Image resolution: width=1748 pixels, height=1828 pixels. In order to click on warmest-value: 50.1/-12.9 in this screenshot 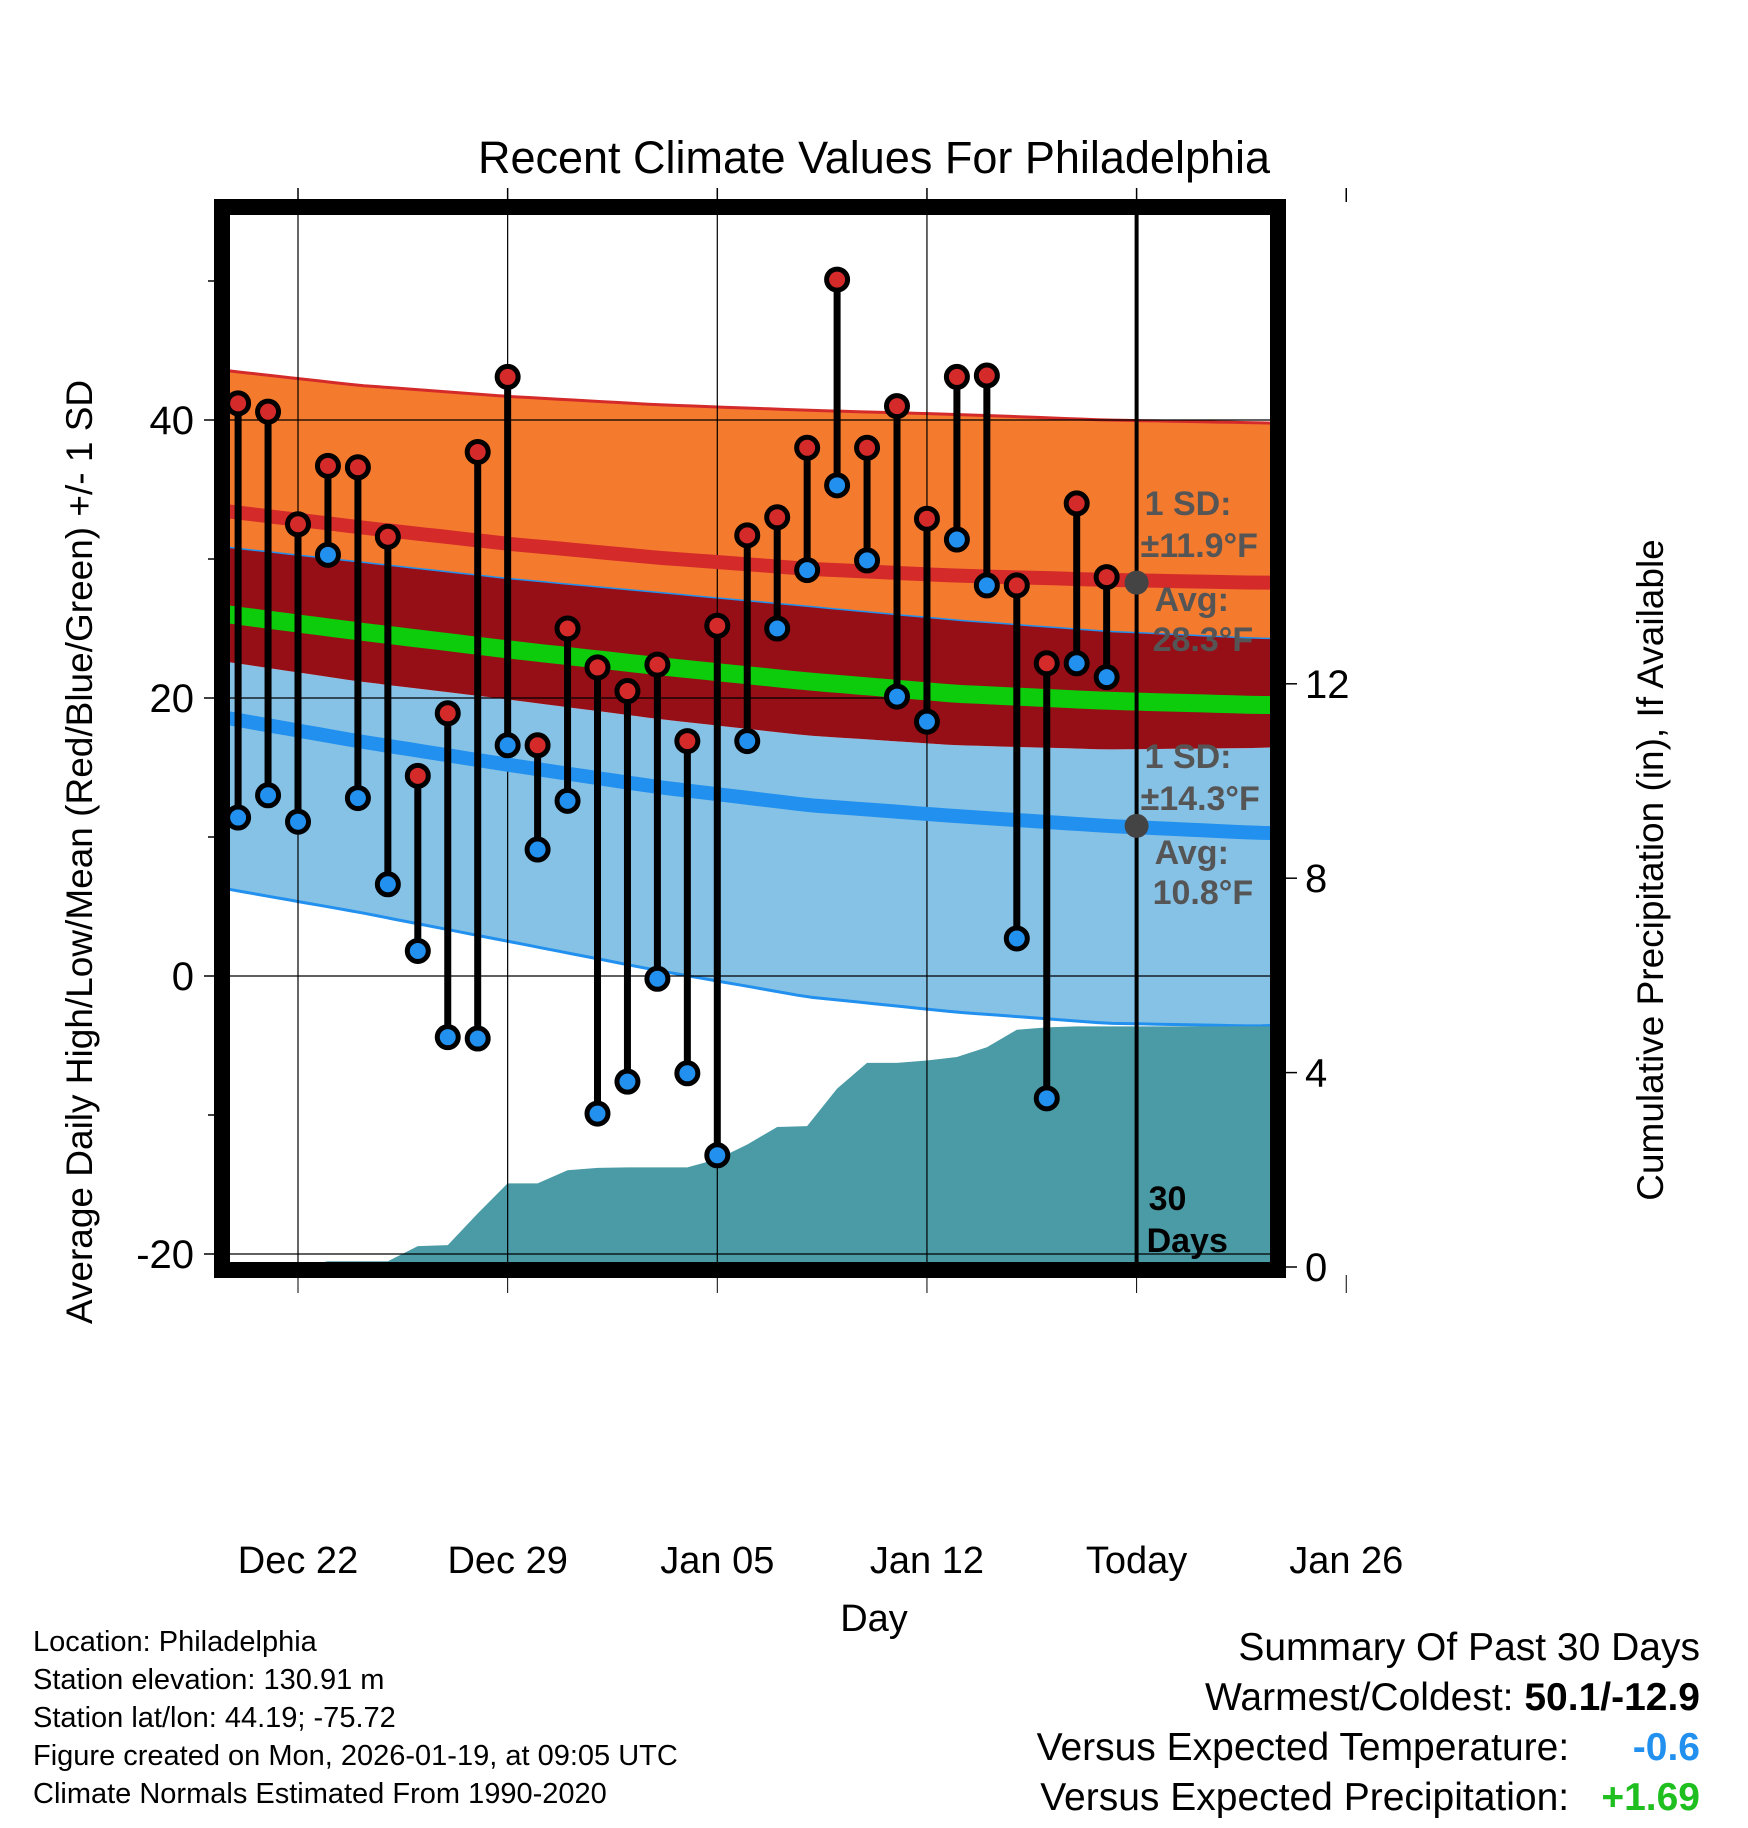, I will do `click(1612, 1697)`.